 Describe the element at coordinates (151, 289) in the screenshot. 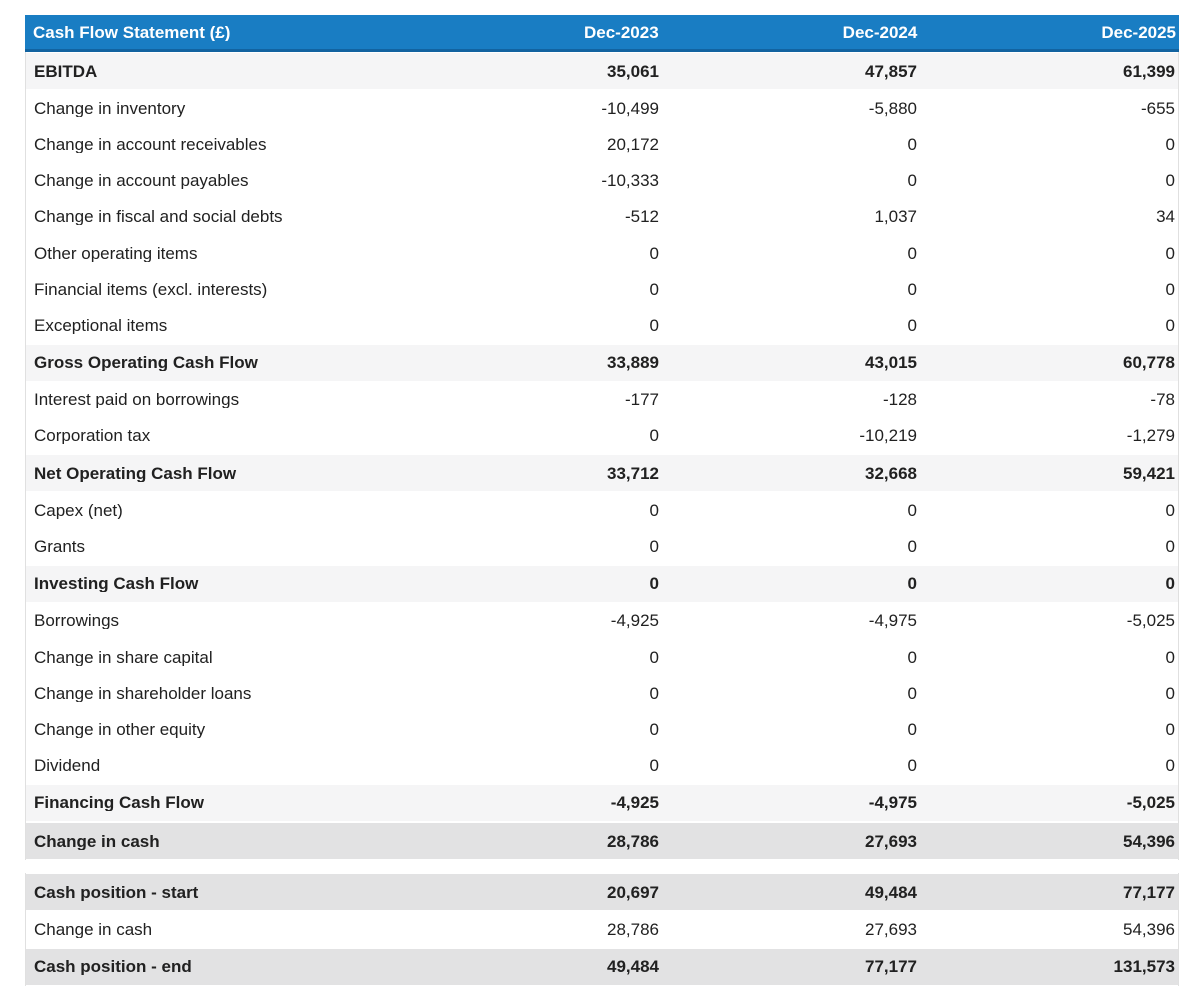

I see `row-label: Financial items (excl. interests)` at that location.